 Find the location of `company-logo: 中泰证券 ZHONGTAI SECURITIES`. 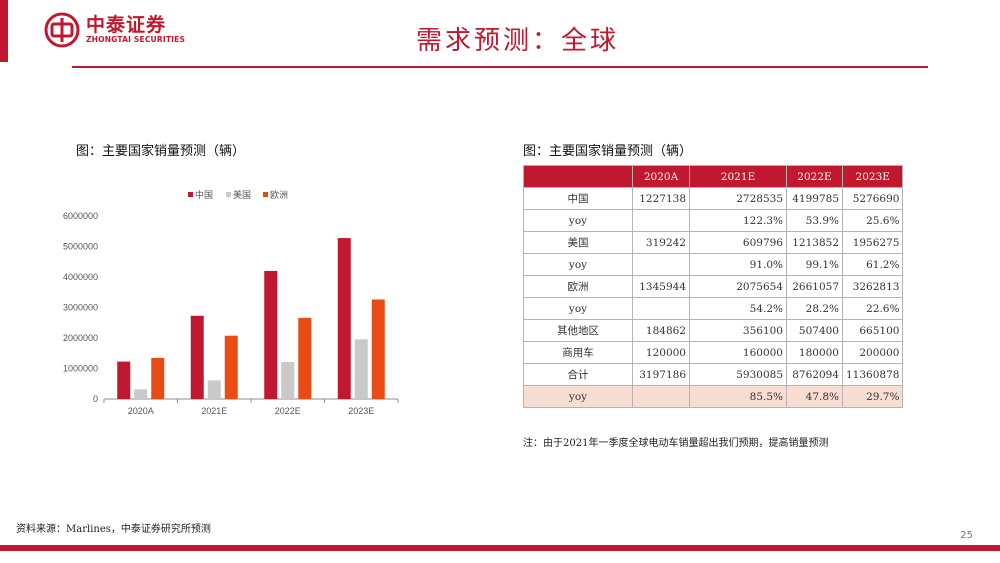

company-logo: 中泰证券 ZHONGTAI SECURITIES is located at coordinates (114, 30).